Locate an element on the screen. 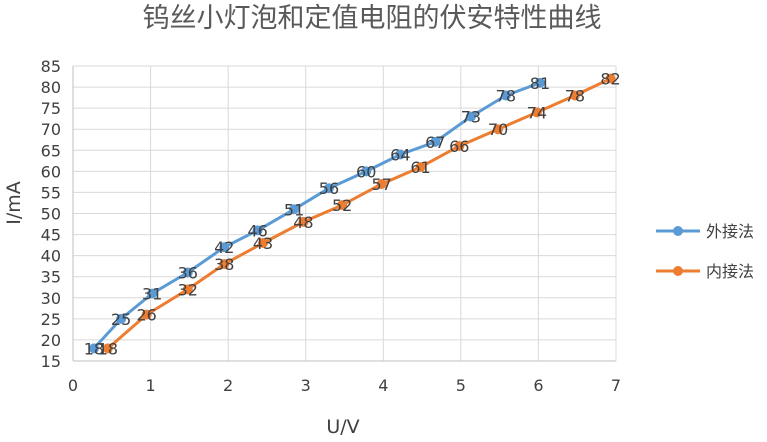 The width and height of the screenshot is (767, 442). data-label: 70 is located at coordinates (498, 129).